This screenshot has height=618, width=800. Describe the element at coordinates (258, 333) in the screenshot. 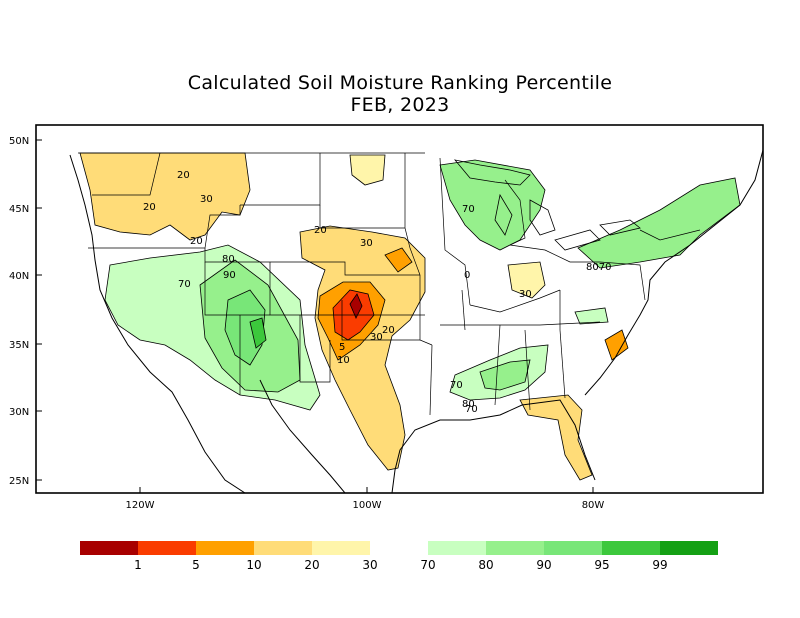

I see `wet-region-arizona-peak` at that location.